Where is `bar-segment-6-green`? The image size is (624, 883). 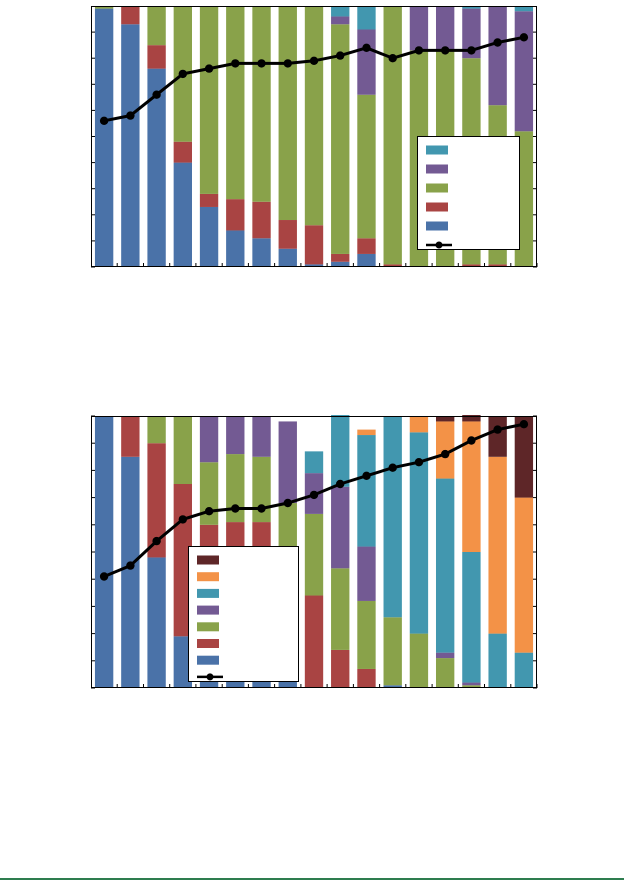
bar-segment-6-green is located at coordinates (235, 103).